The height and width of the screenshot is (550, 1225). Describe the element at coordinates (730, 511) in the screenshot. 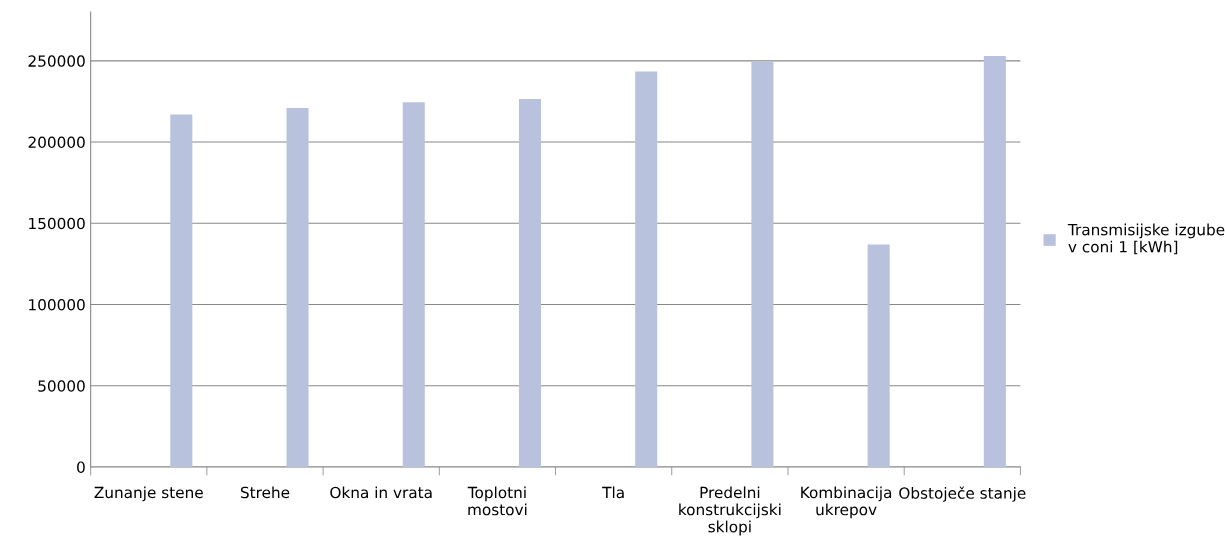

I see `x-tick-label: Predelni konstrukcijski sklopi` at that location.